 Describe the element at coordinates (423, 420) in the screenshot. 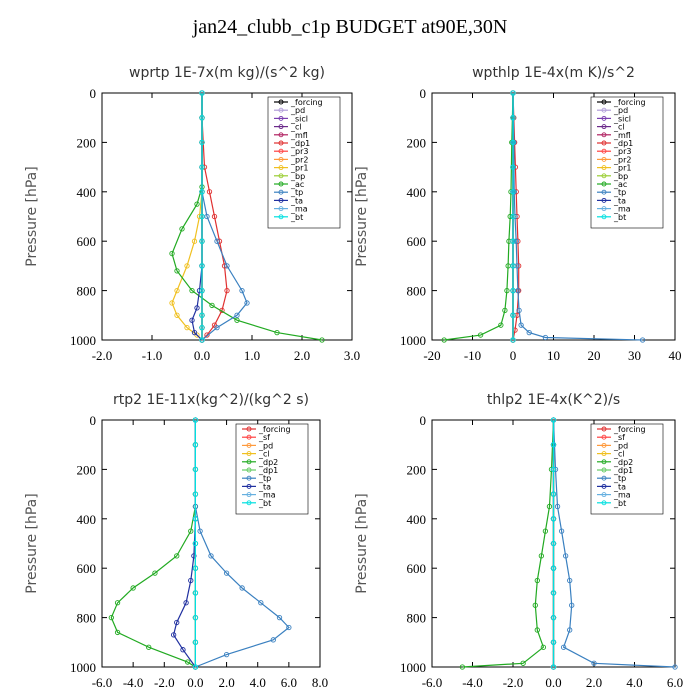

I see `y-tick-label: 0` at that location.